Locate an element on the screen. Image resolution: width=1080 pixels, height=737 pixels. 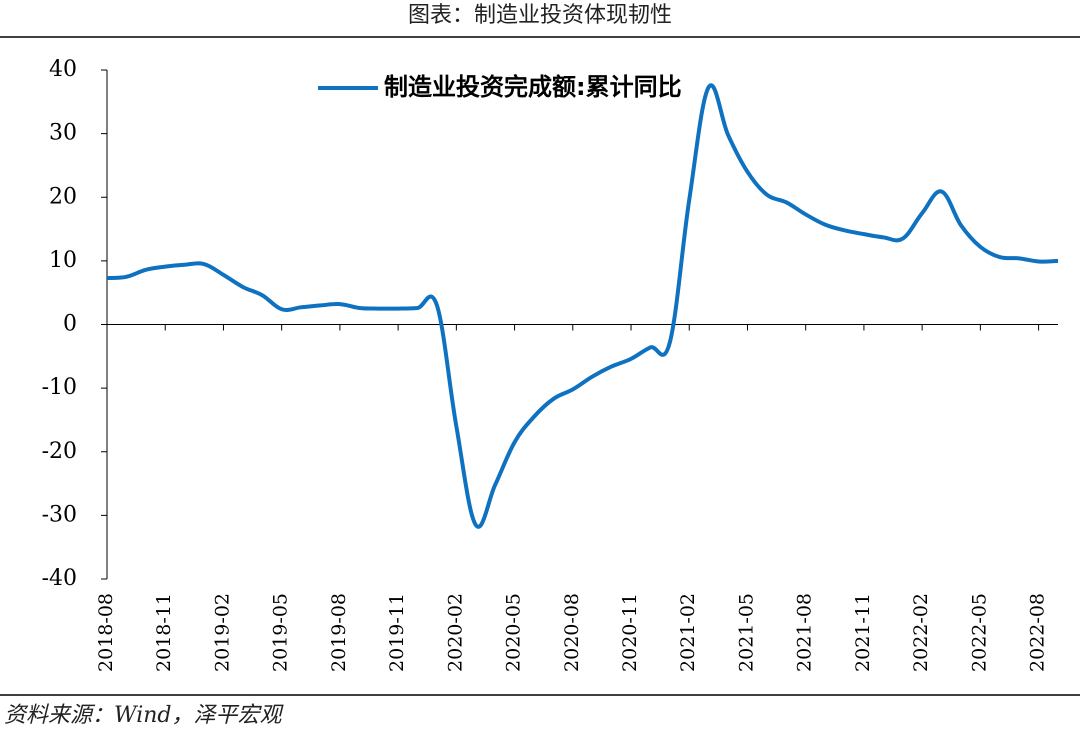
x-tick-label: 2021-11 is located at coordinates (863, 632).